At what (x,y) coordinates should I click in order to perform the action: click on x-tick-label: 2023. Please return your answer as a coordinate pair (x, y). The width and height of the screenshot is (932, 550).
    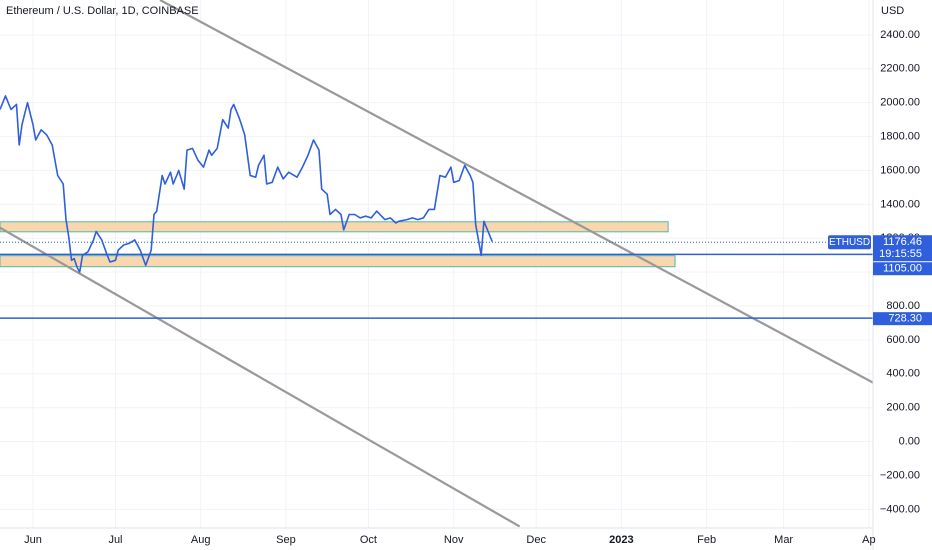
    Looking at the image, I should click on (621, 540).